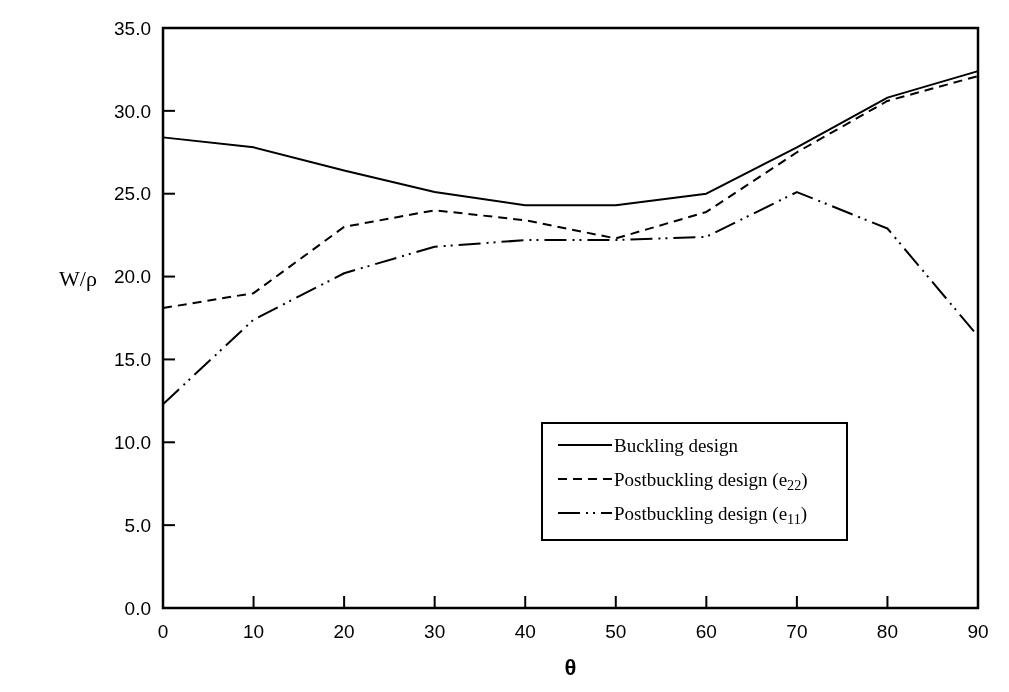 Image resolution: width=1009 pixels, height=692 pixels. I want to click on x-tick-label: 20, so click(344, 631).